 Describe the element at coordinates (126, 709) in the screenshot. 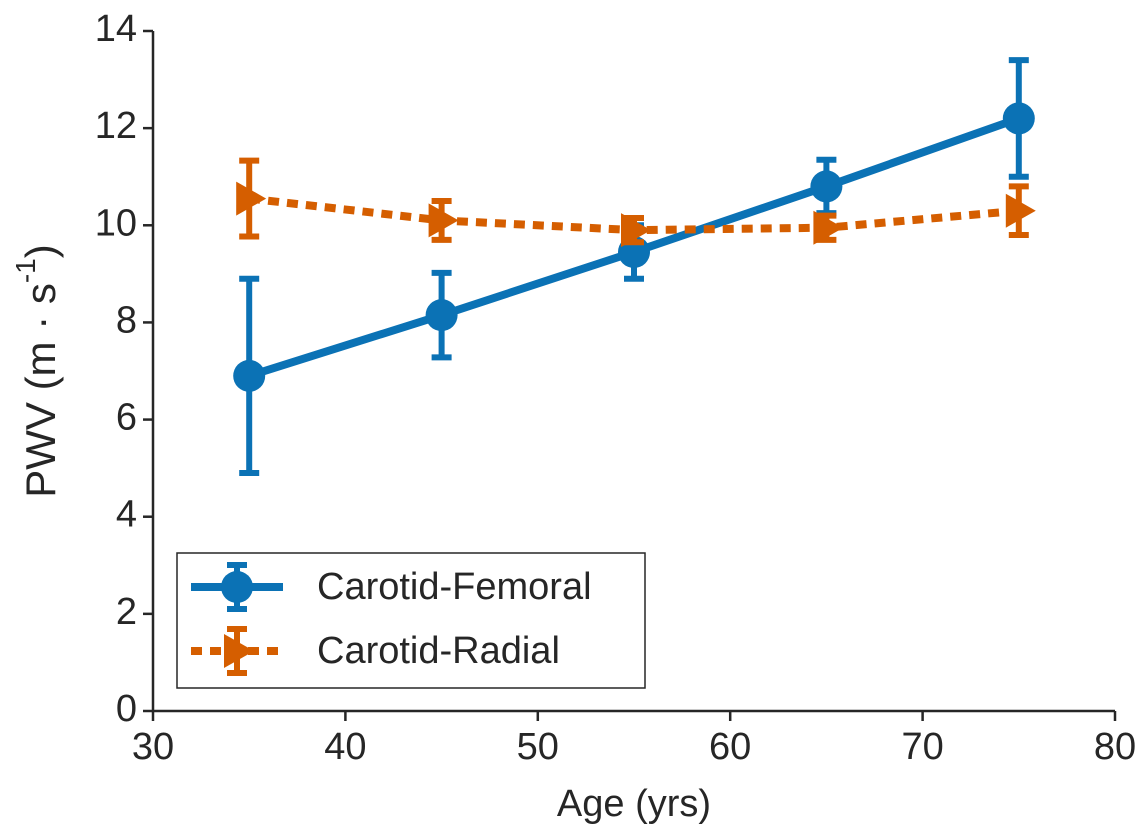

I see `y-tick-label: 0` at that location.